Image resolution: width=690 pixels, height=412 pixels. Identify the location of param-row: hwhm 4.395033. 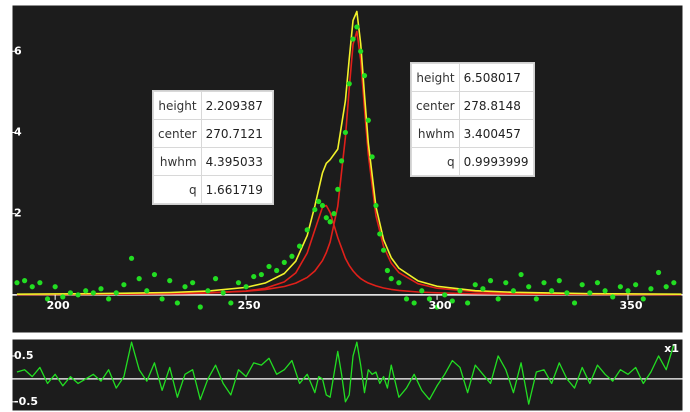
(213, 161).